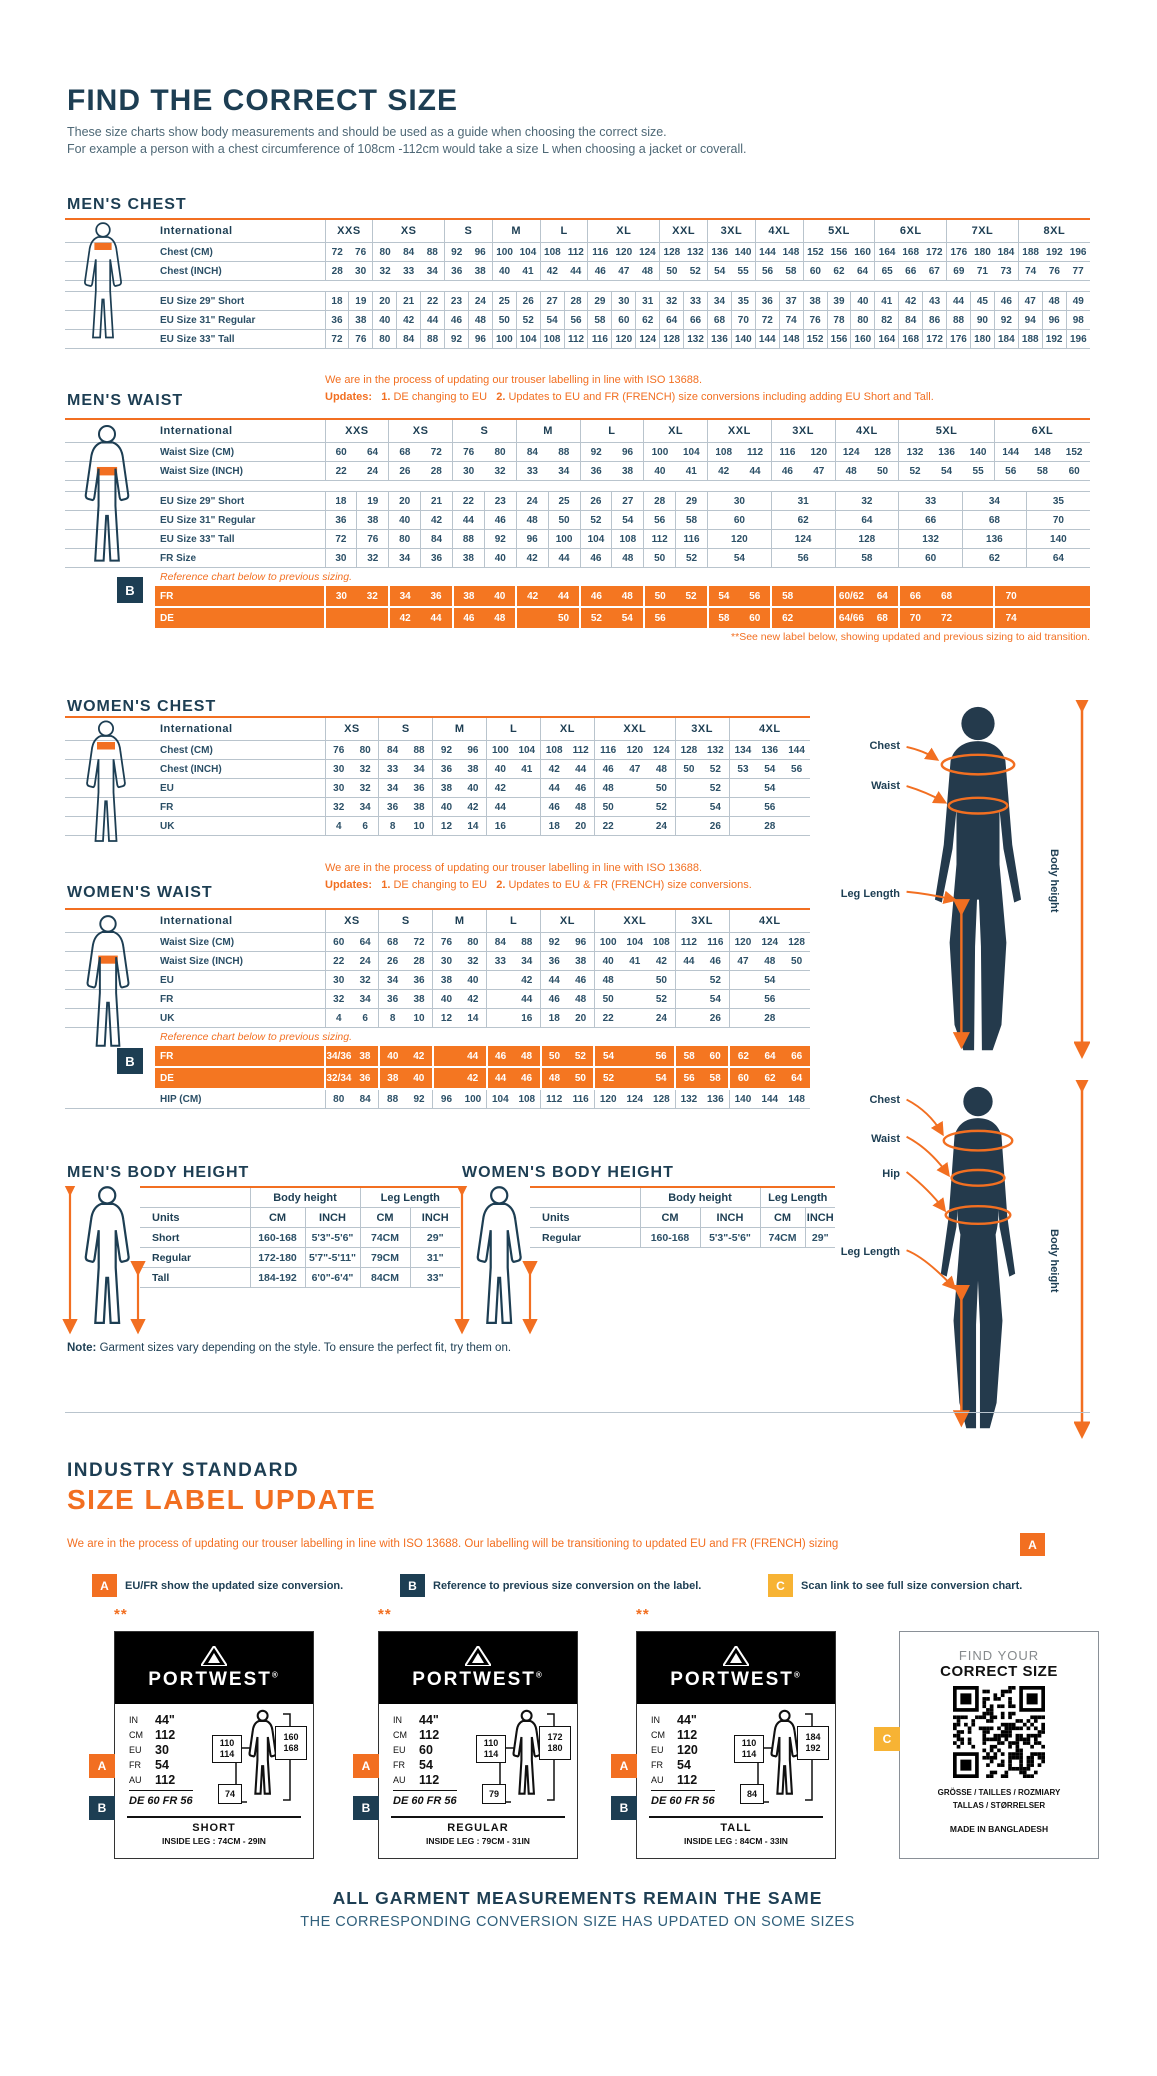 Image resolution: width=1157 pixels, height=2076 pixels. What do you see at coordinates (743, 339) in the screenshot?
I see `size-cell: 140` at bounding box center [743, 339].